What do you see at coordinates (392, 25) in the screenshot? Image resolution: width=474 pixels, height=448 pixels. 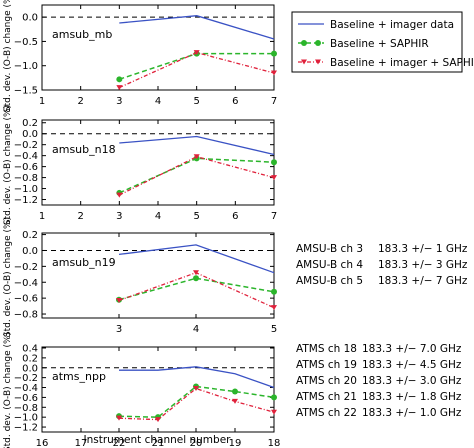 I see `legend-label-imager: Baseline + imager data` at bounding box center [392, 25].